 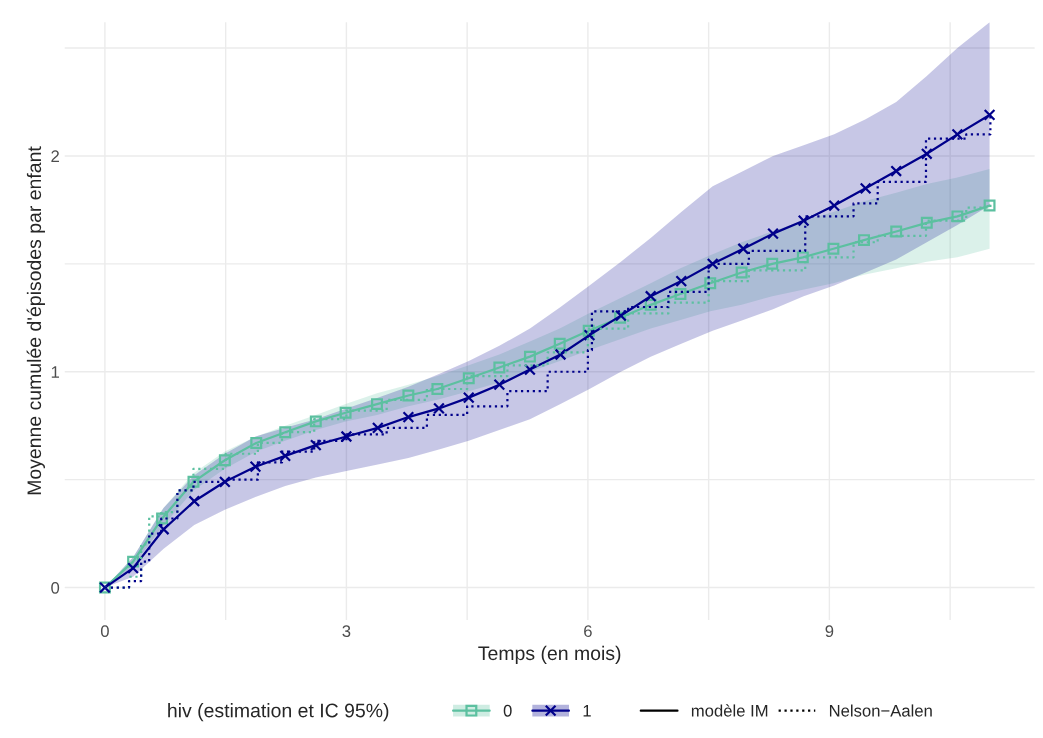 I want to click on x-tick-label: 0, so click(x=104, y=631).